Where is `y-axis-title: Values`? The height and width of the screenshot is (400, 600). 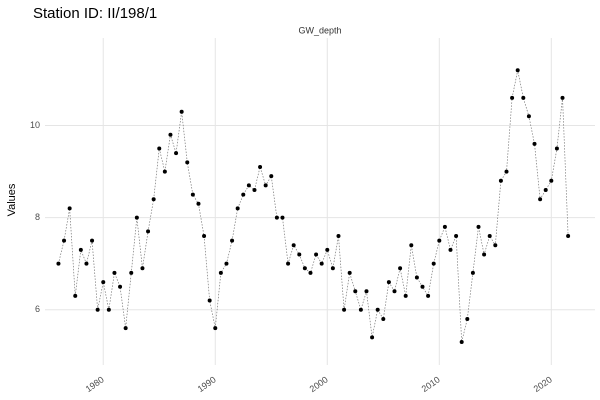
y-axis-title: Values is located at coordinates (12, 199).